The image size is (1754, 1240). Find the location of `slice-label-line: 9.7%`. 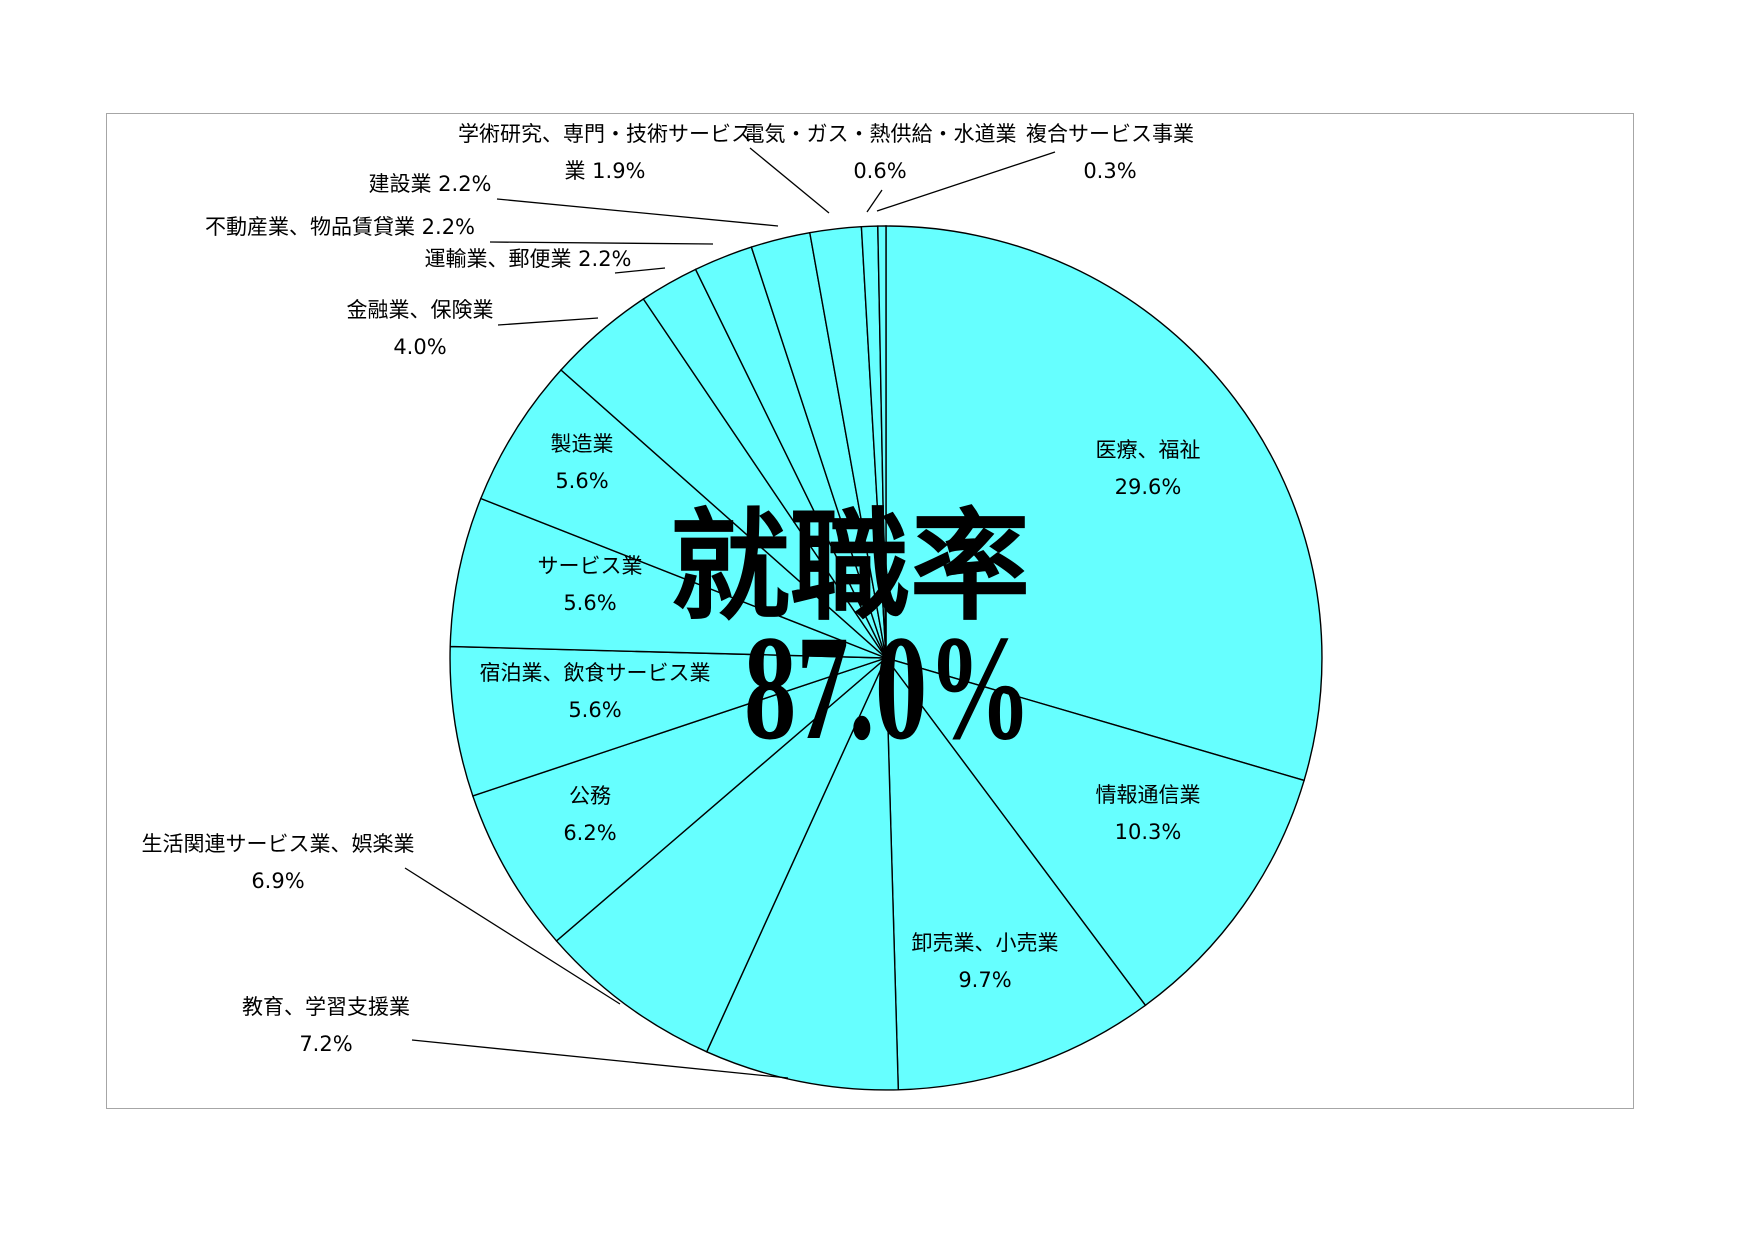

slice-label-line: 9.7% is located at coordinates (984, 980).